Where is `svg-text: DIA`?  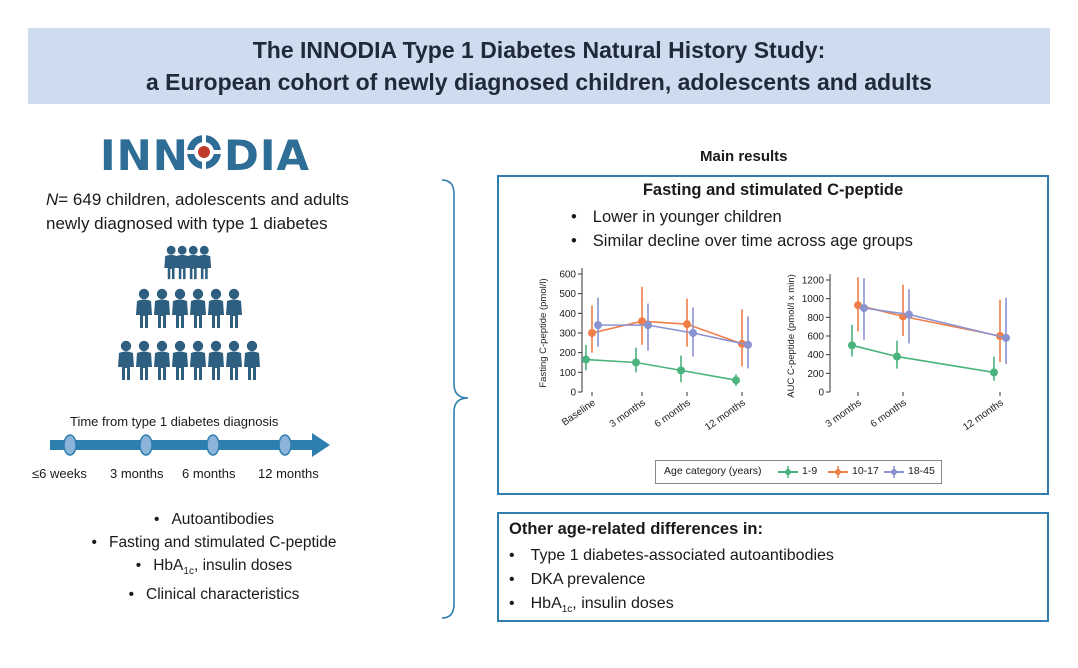
svg-text: DIA is located at coordinates (267, 154).